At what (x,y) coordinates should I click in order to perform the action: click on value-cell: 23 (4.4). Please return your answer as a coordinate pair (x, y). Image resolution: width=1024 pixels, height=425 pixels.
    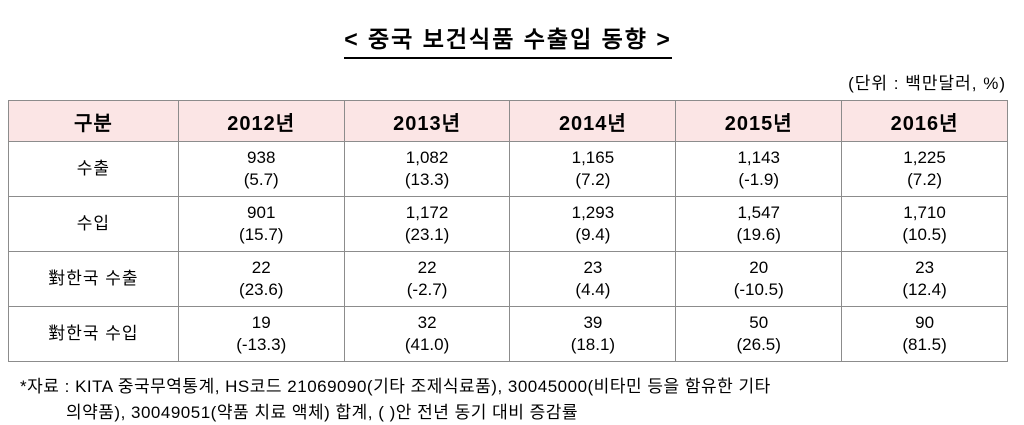
    Looking at the image, I should click on (593, 279).